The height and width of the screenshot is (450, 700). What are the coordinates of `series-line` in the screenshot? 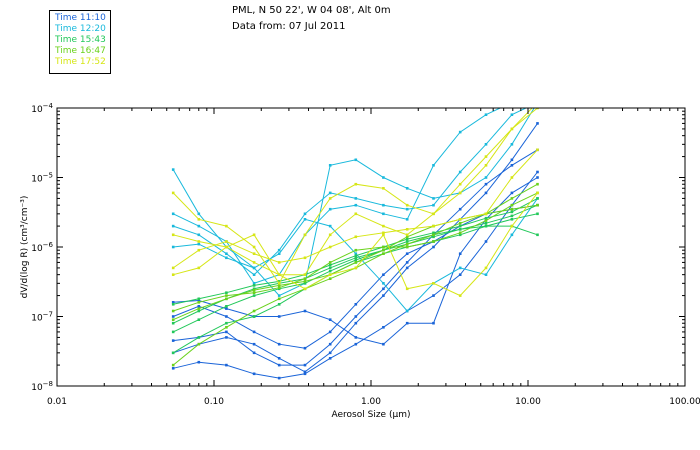 It's located at (355, 252).